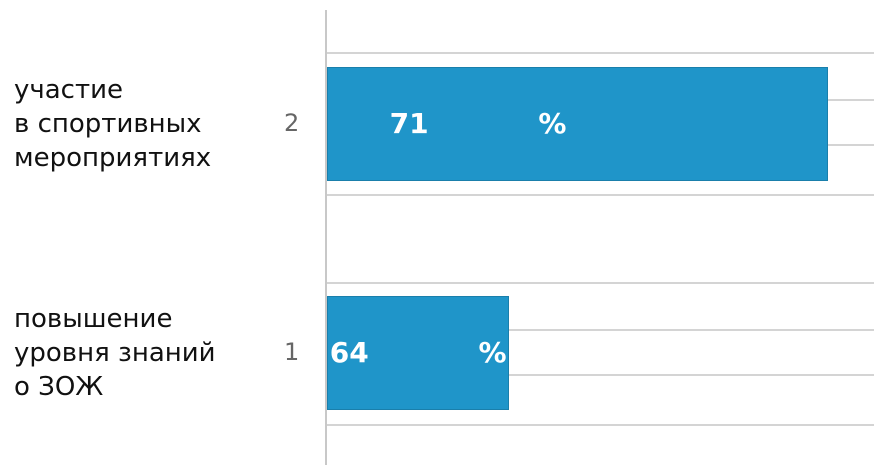 This screenshot has height=465, width=874. Describe the element at coordinates (292, 123) in the screenshot. I see `category-number: 2` at that location.